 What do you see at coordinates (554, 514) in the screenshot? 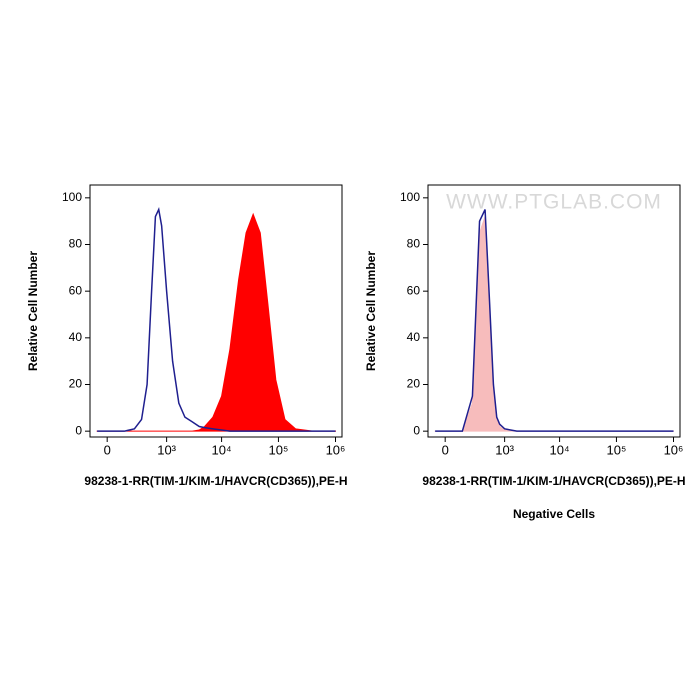
I see `panel-caption: Negative Cells` at bounding box center [554, 514].